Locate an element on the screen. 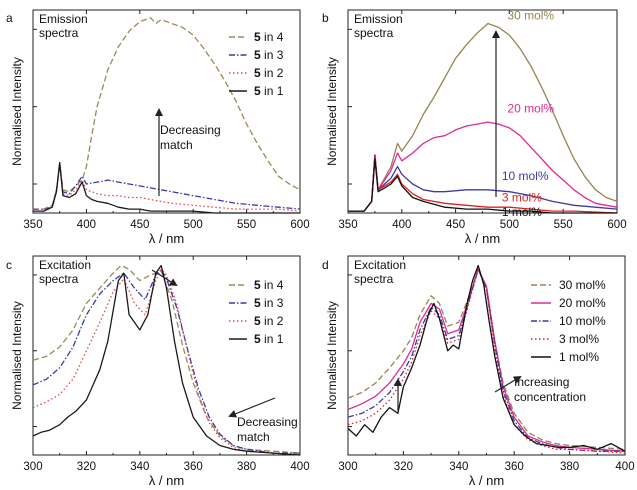 The image size is (637, 490). panel-letter: d is located at coordinates (325, 265).